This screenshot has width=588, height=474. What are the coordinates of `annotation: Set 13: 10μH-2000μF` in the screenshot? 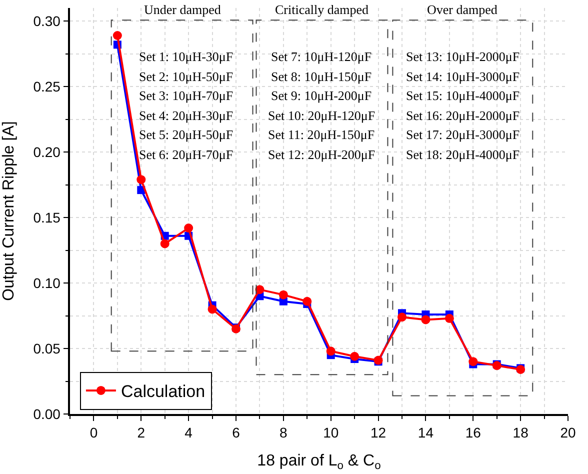 It's located at (463, 56).